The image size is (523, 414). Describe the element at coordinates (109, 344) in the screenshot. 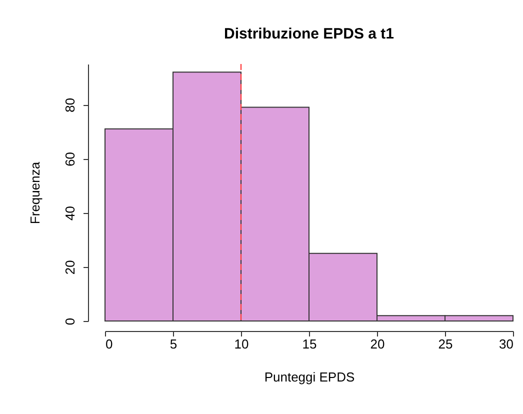

I see `x-tick-label: 0` at that location.